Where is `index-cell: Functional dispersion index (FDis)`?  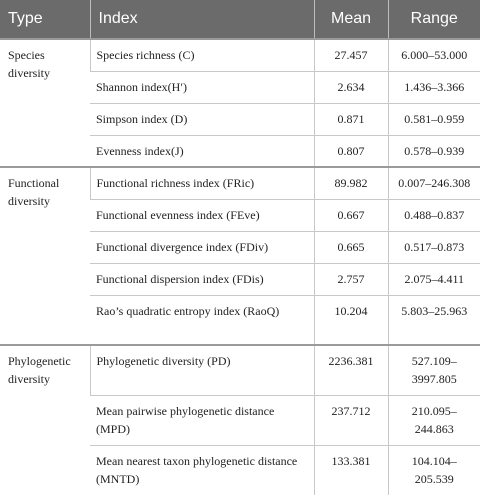 index-cell: Functional dispersion index (FDis) is located at coordinates (202, 278).